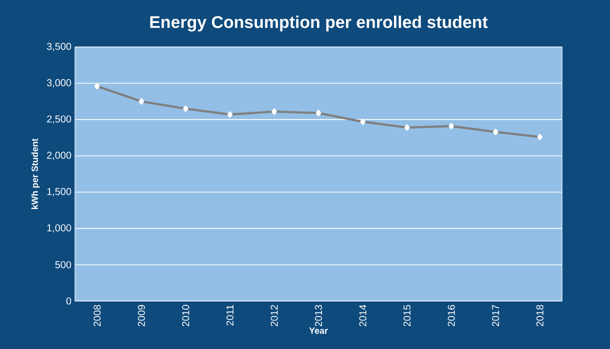 The height and width of the screenshot is (349, 610). Describe the element at coordinates (35, 173) in the screenshot. I see `y-axis-title: kWh per Student` at that location.